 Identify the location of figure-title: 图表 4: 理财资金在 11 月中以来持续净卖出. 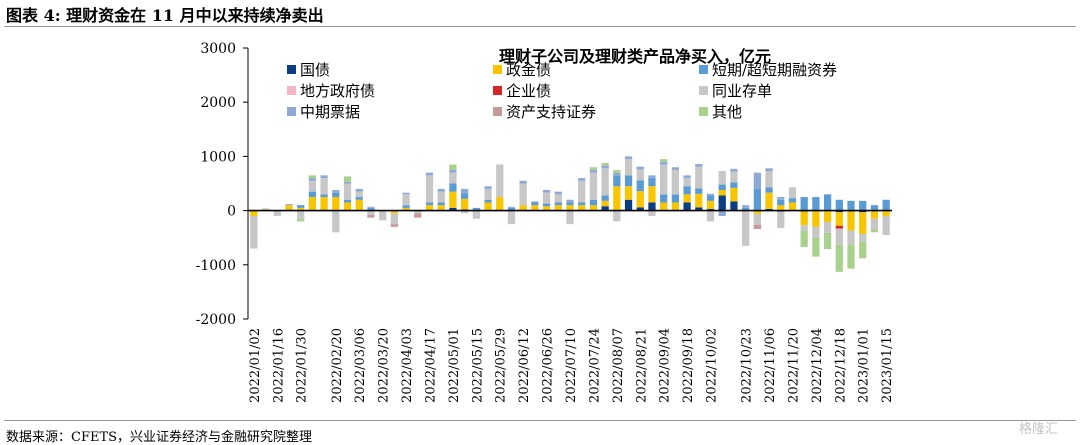
(165, 15).